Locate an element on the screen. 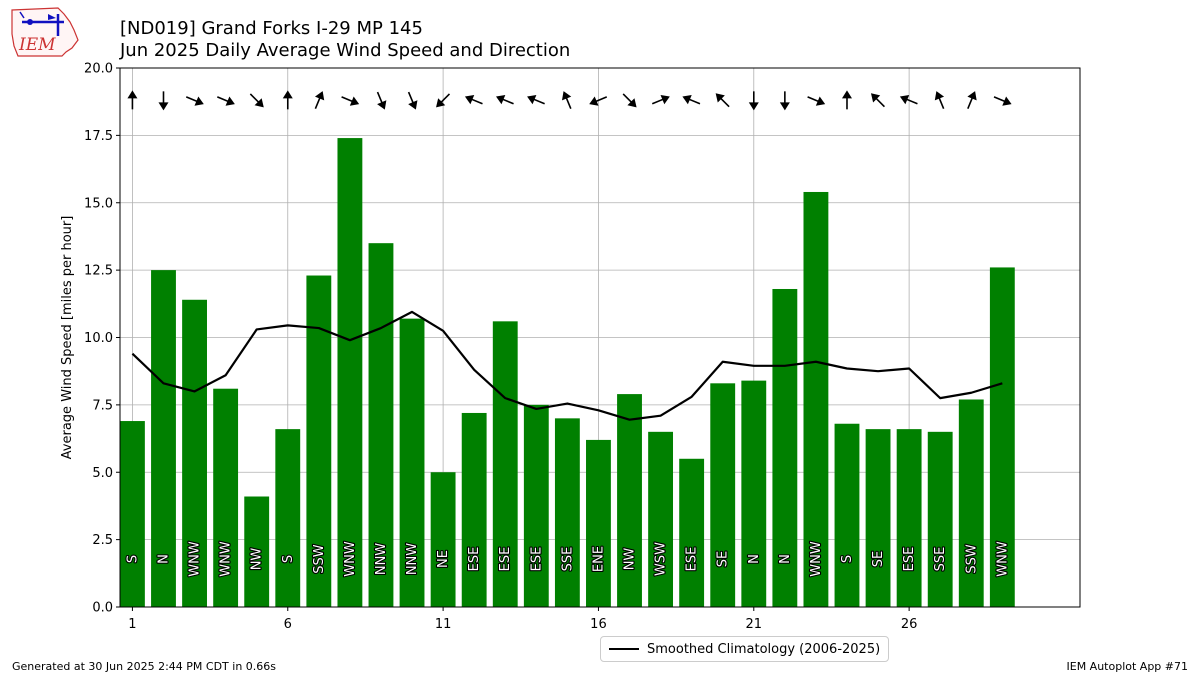 The height and width of the screenshot is (675, 1200). direction-label: SSW is located at coordinates (971, 559).